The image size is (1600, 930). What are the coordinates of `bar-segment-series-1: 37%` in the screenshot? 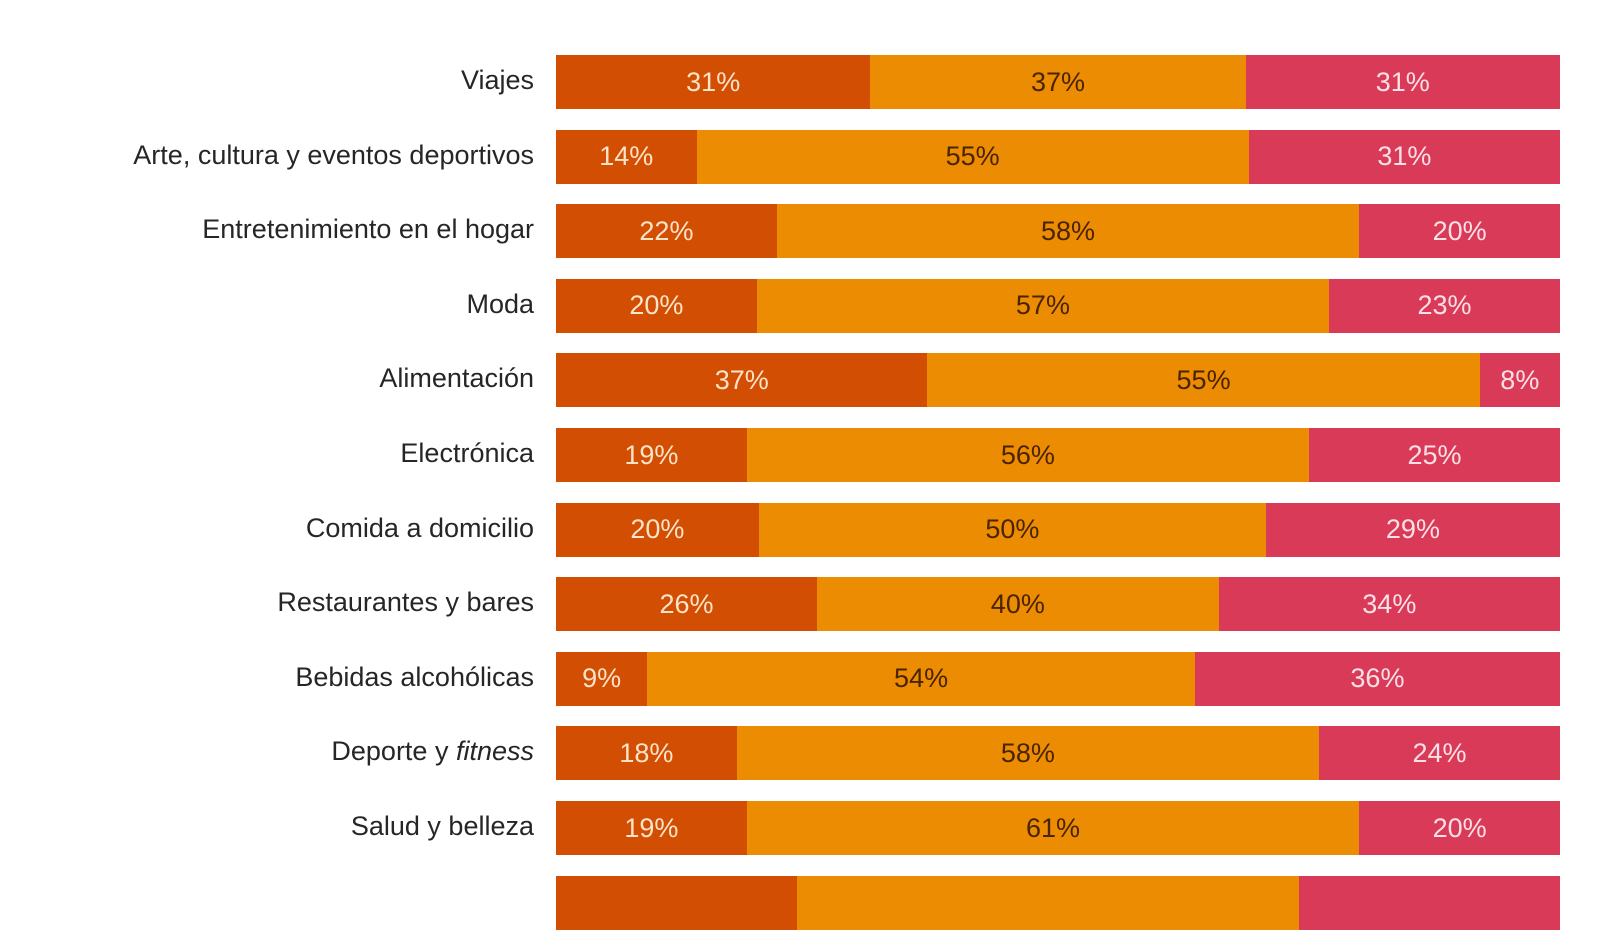 It's located at (742, 380).